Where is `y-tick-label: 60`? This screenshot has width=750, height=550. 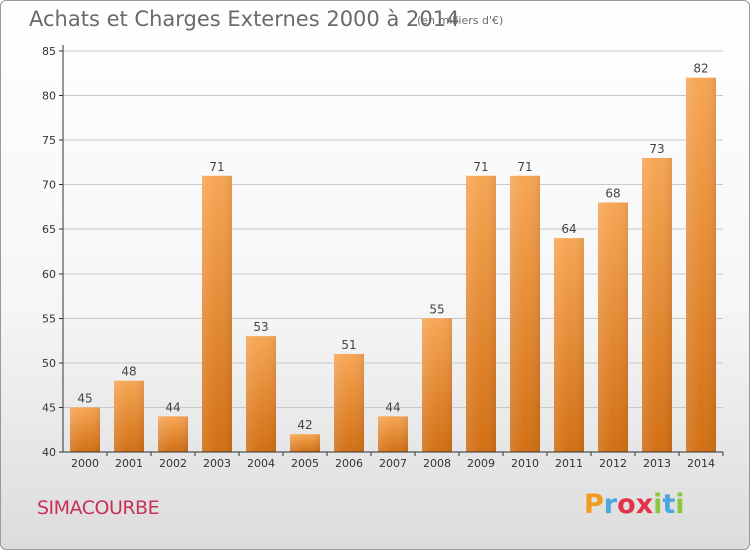
y-tick-label: 60 is located at coordinates (49, 274).